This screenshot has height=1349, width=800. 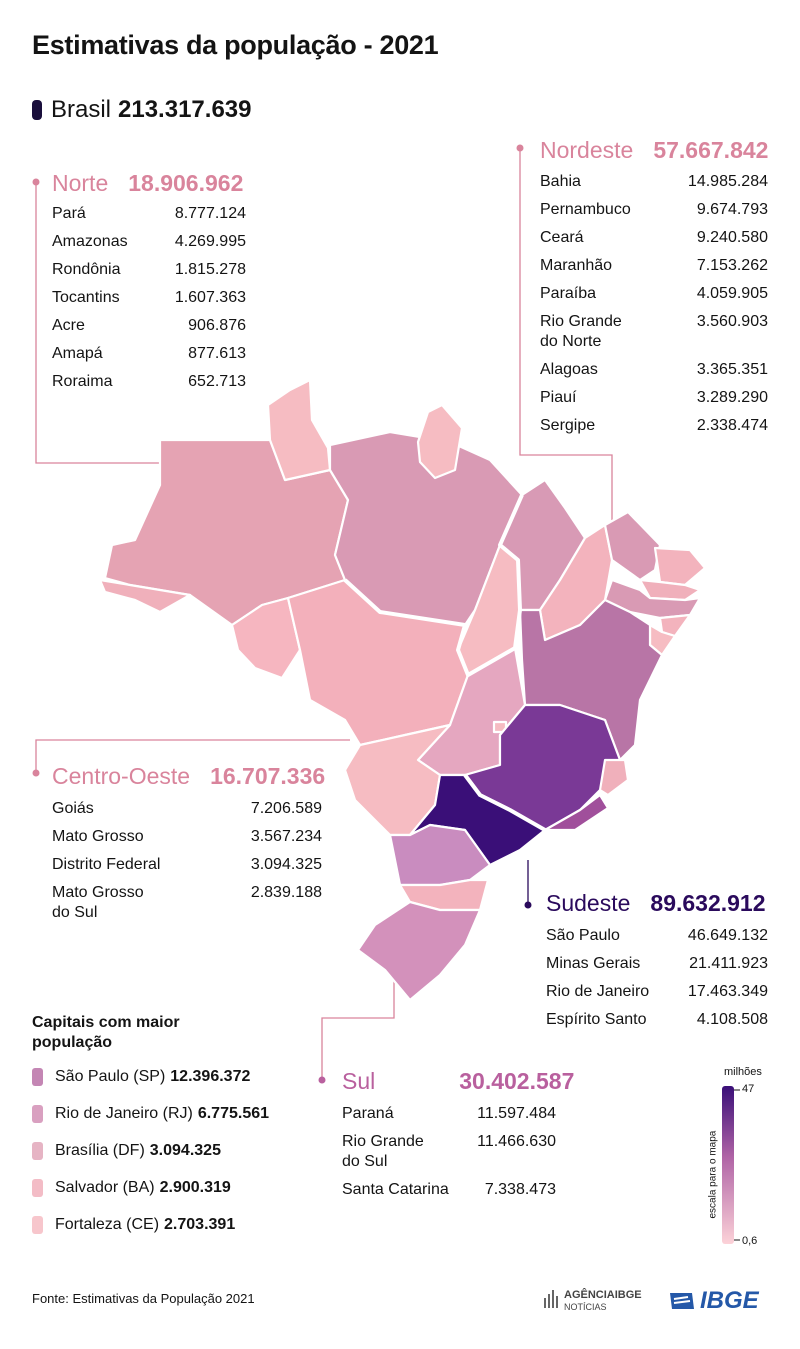 What do you see at coordinates (149, 214) in the screenshot?
I see `state-row: Pará 8.777.124` at bounding box center [149, 214].